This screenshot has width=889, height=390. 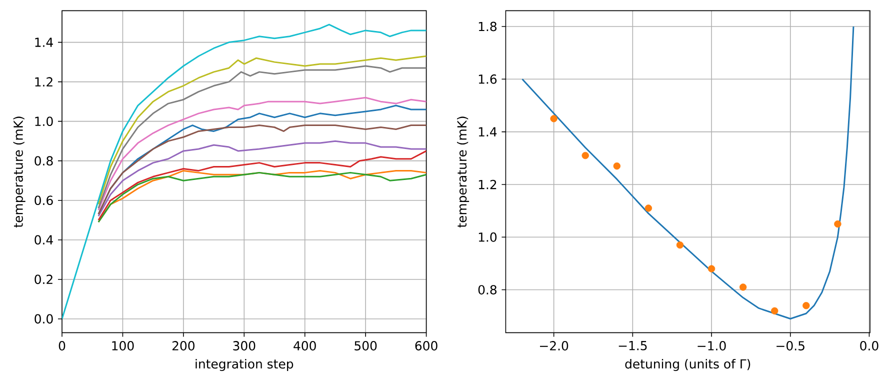 What do you see at coordinates (365, 345) in the screenshot?
I see `x-tick-label: 500` at bounding box center [365, 345].